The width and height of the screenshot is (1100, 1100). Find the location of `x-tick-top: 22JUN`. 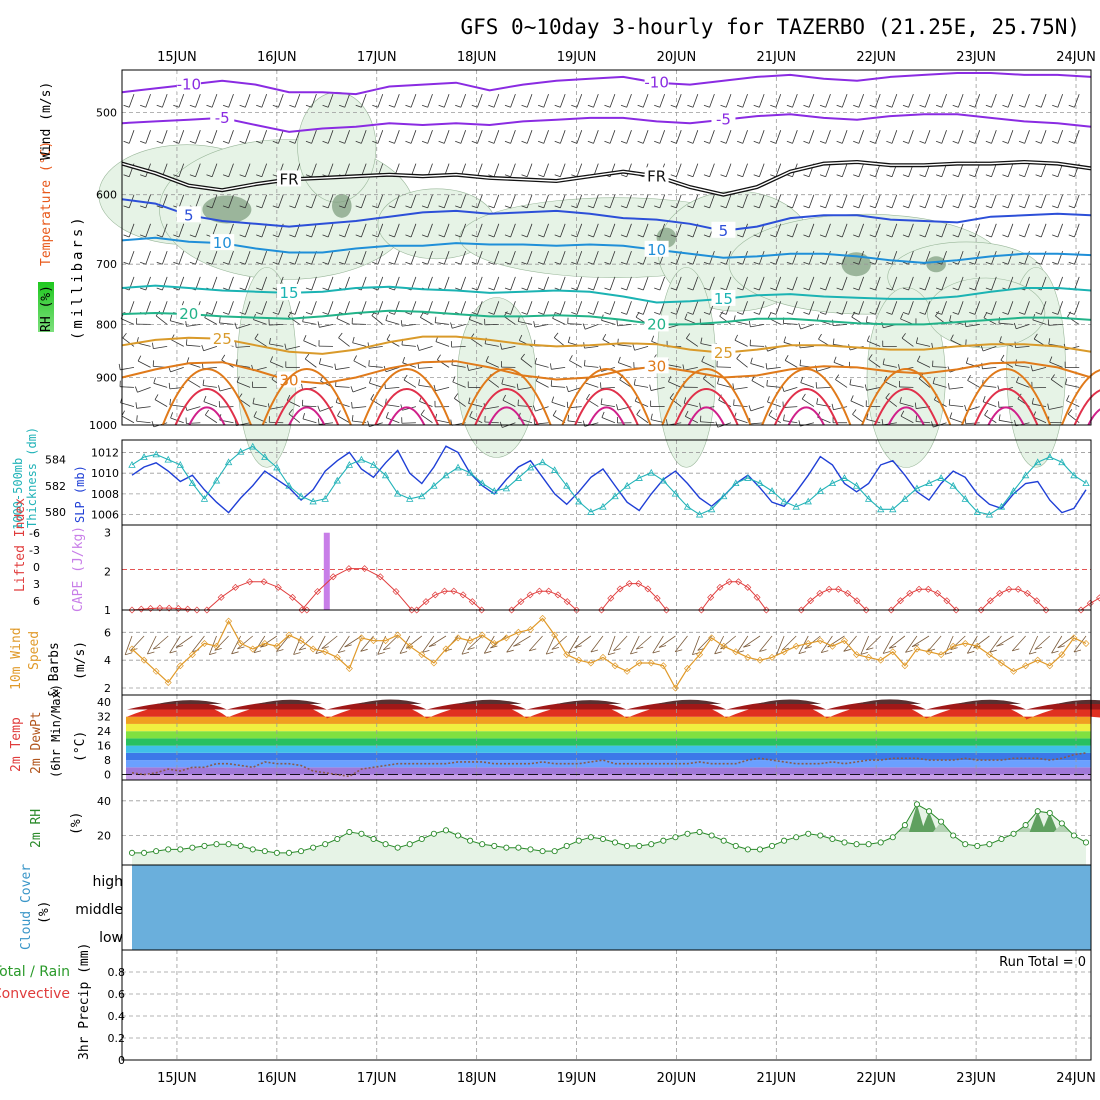

x-tick-top: 22JUN is located at coordinates (876, 57).